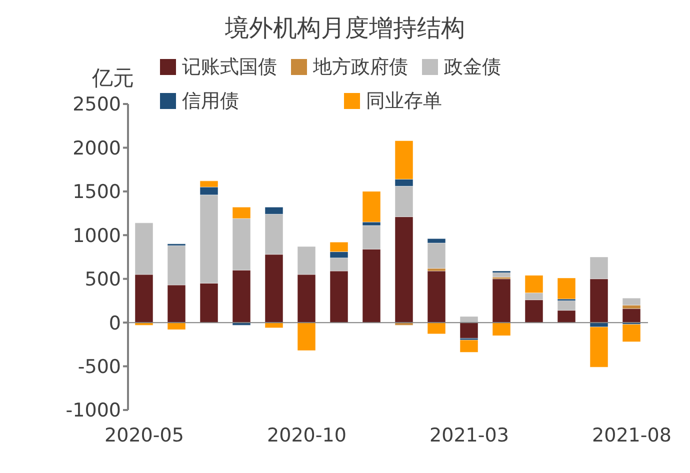 This screenshot has width=690, height=473. I want to click on y-tick-label: 1000, so click(96, 235).